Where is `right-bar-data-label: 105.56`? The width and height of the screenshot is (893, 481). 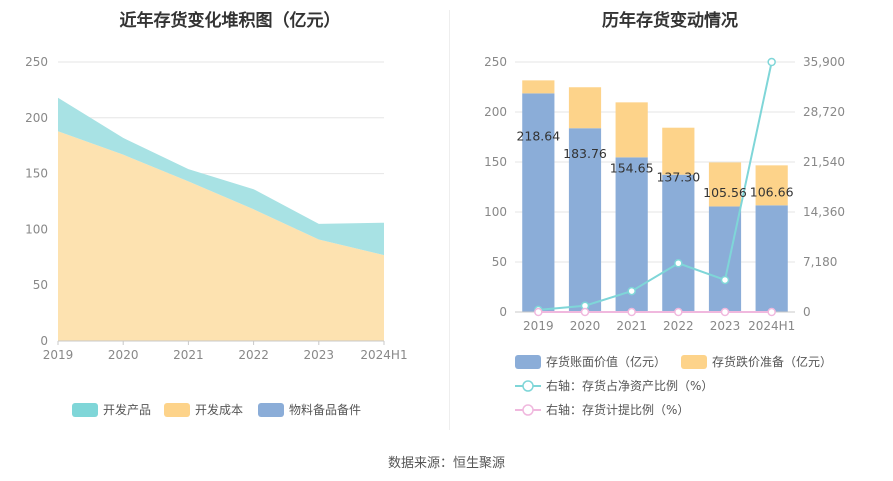
right-bar-data-label: 105.56 is located at coordinates (725, 192).